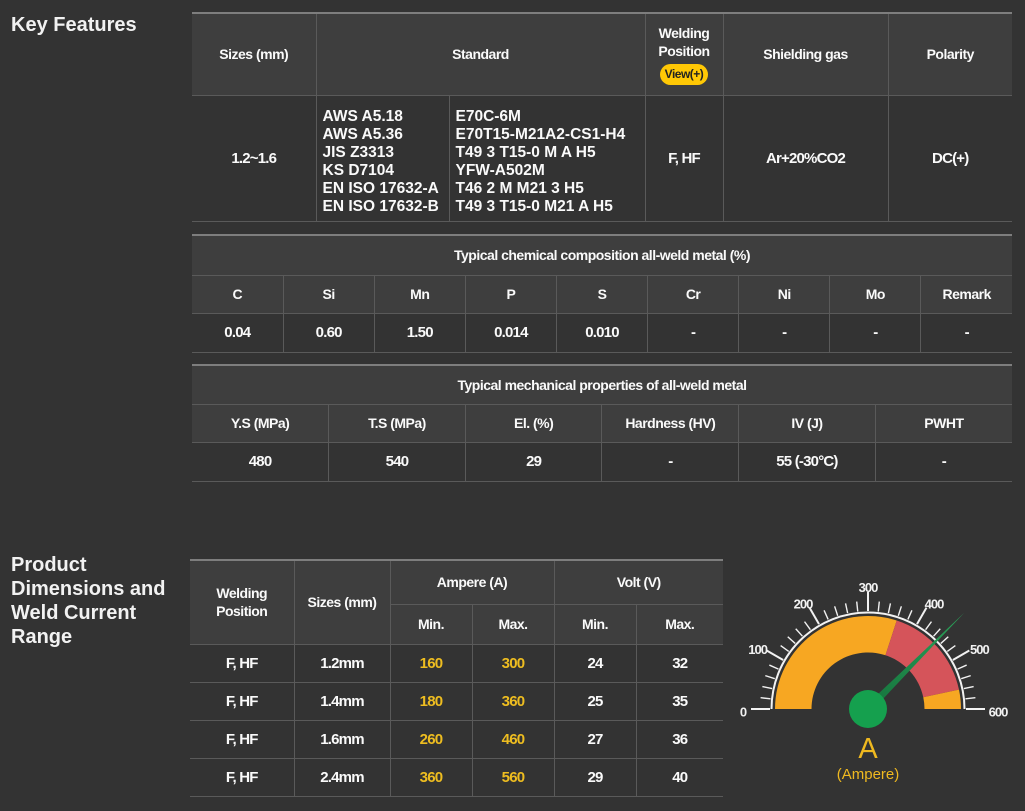 The height and width of the screenshot is (811, 1025). What do you see at coordinates (998, 712) in the screenshot?
I see `svg-text: 600` at bounding box center [998, 712].